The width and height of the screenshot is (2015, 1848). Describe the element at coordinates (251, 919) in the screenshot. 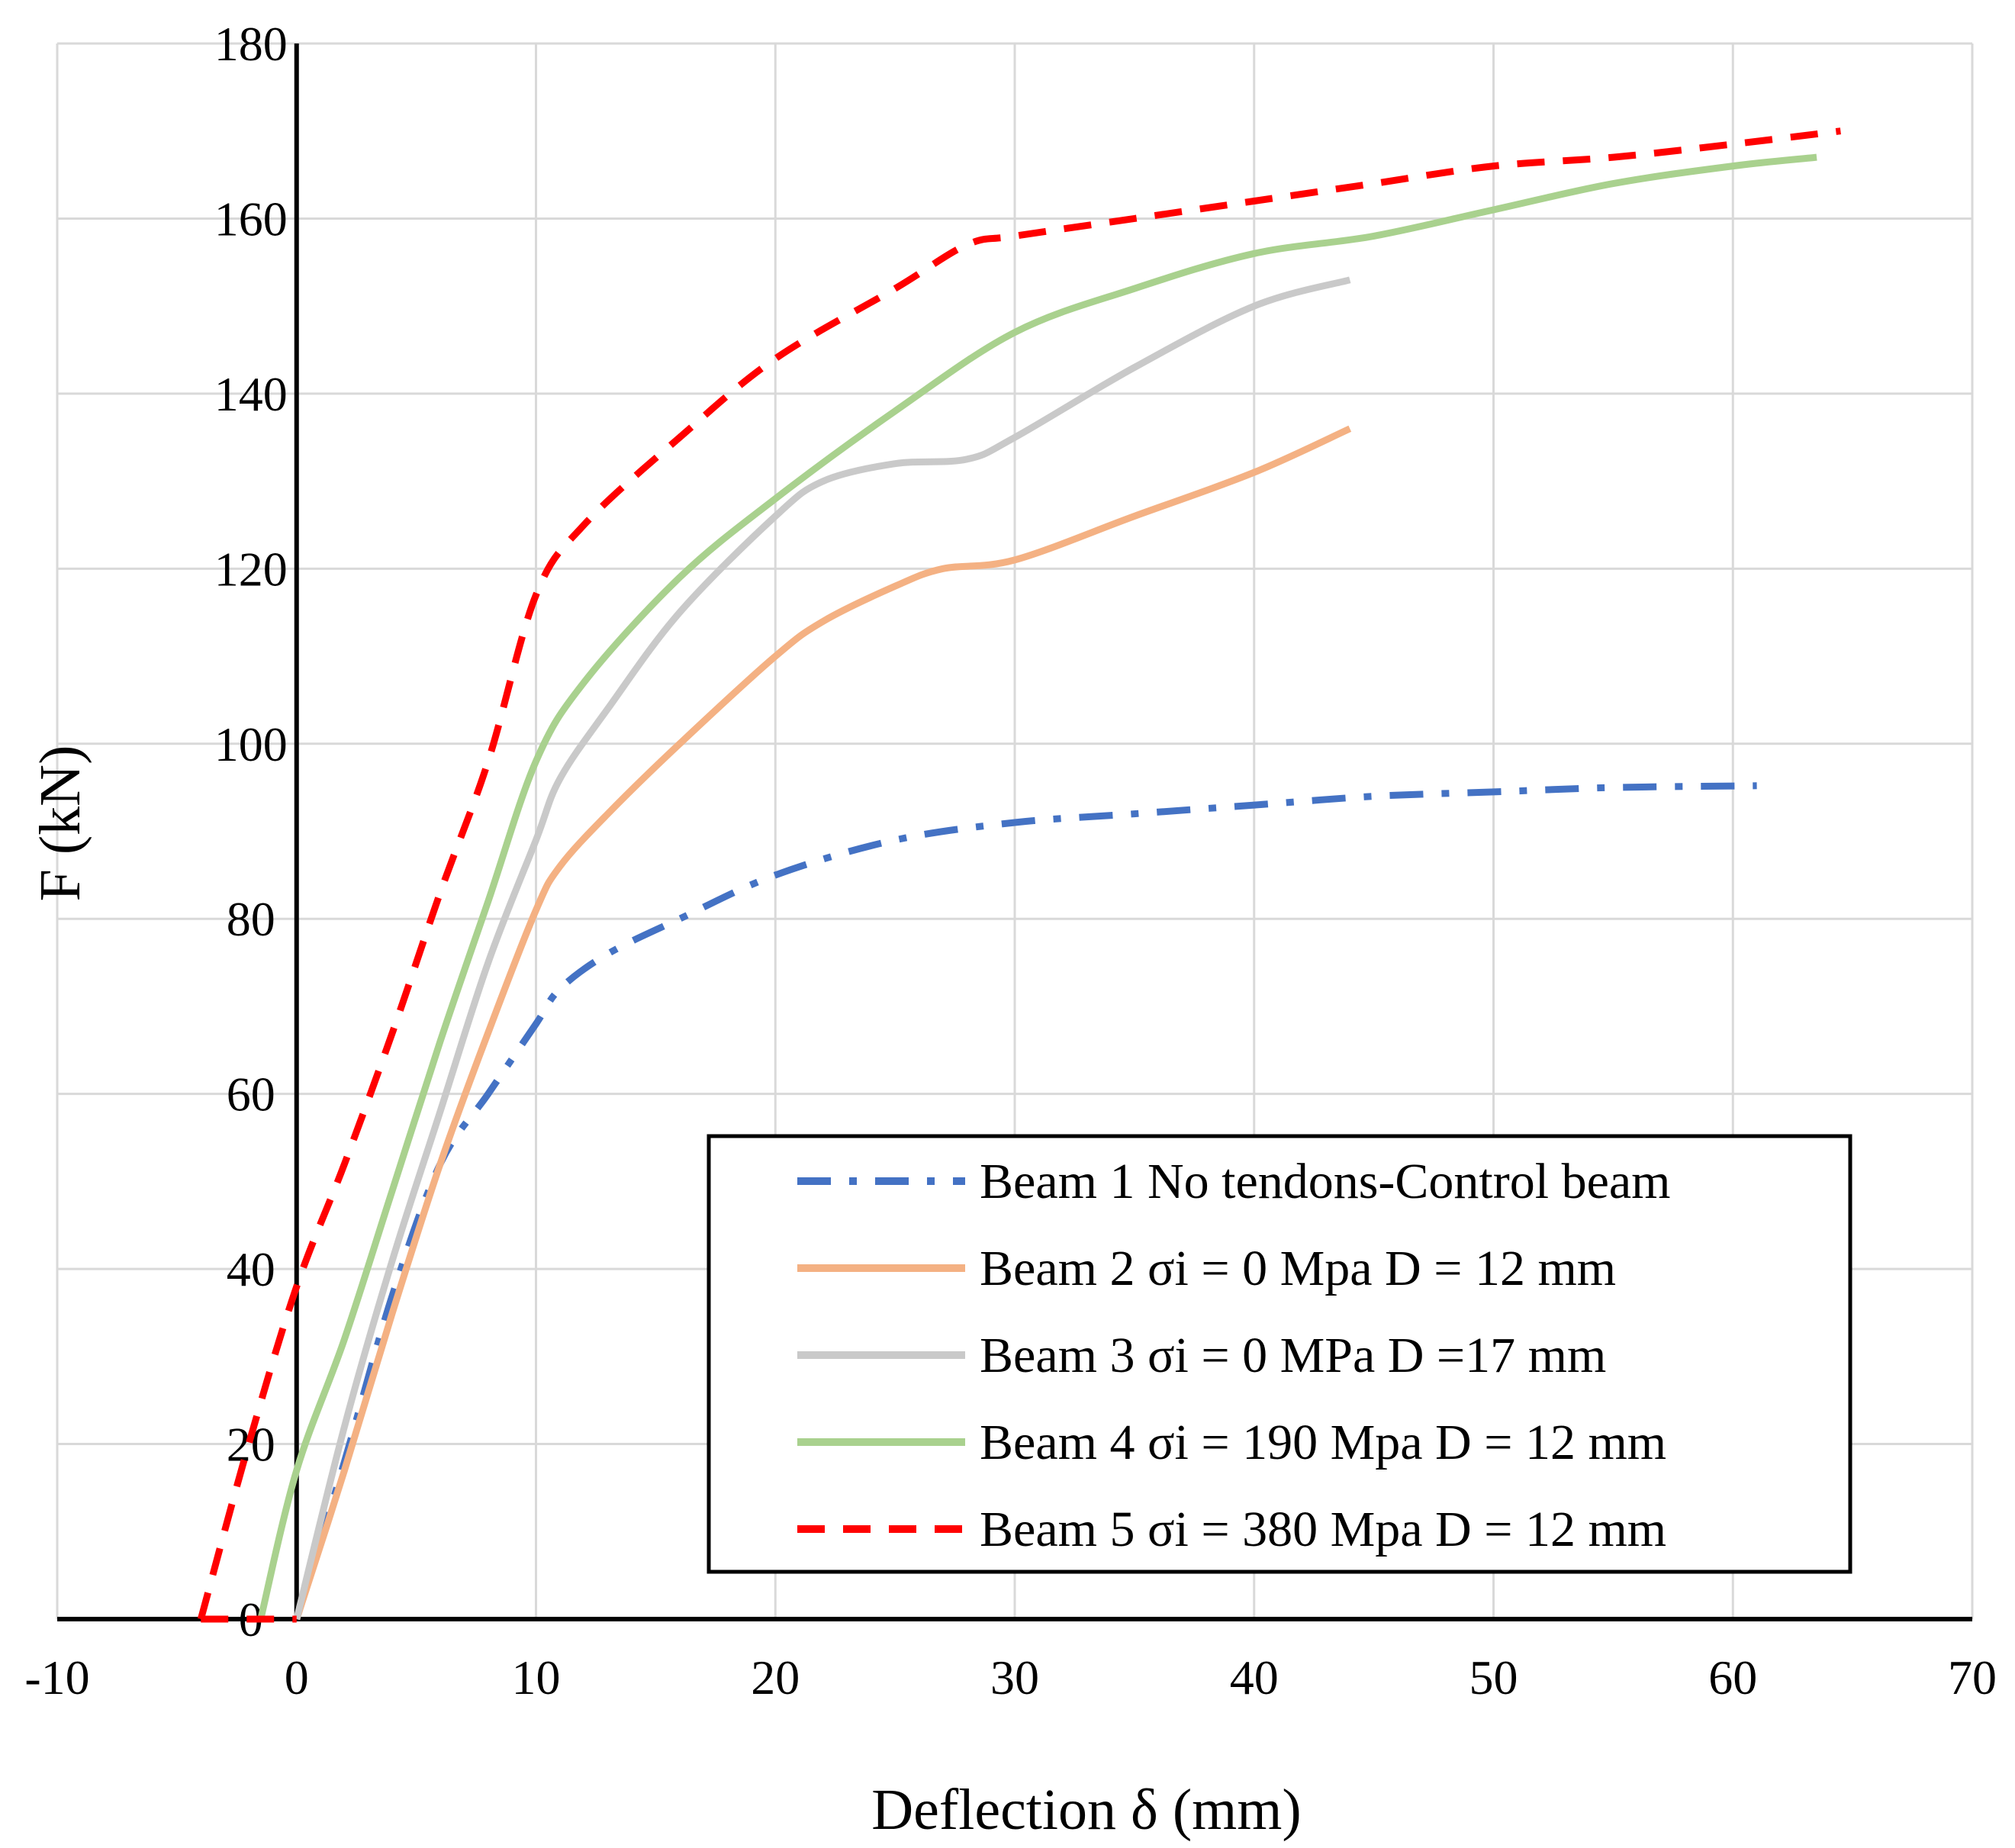

I see `y-tick-label: 80` at that location.